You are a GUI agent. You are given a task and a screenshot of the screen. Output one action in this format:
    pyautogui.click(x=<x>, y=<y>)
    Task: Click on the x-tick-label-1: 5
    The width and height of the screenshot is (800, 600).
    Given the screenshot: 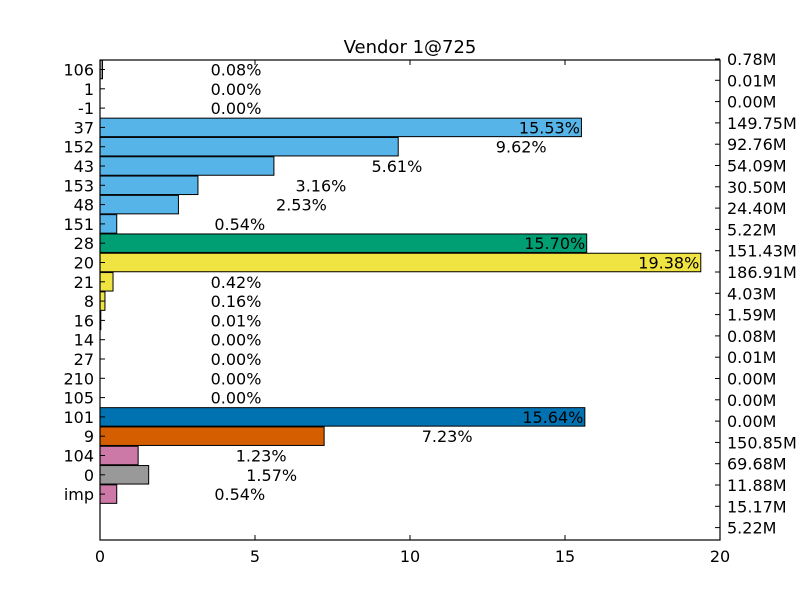 What is the action you would take?
    pyautogui.click(x=255, y=556)
    